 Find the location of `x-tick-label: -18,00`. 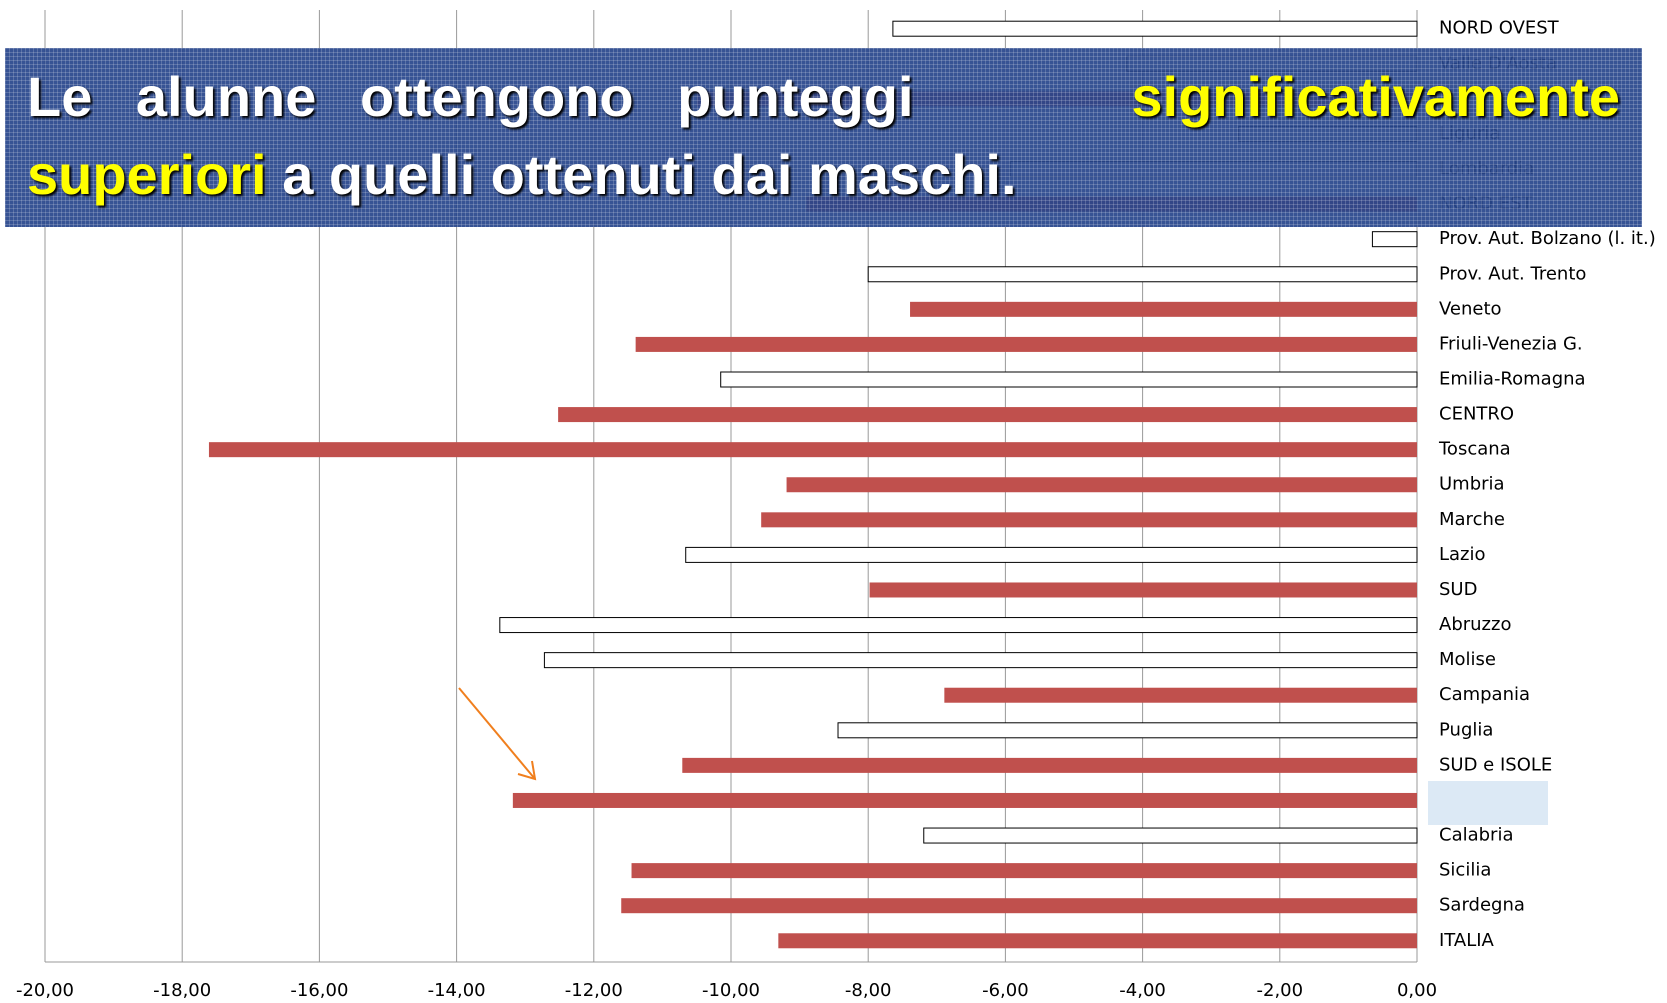

x-tick-label: -18,00 is located at coordinates (182, 990).